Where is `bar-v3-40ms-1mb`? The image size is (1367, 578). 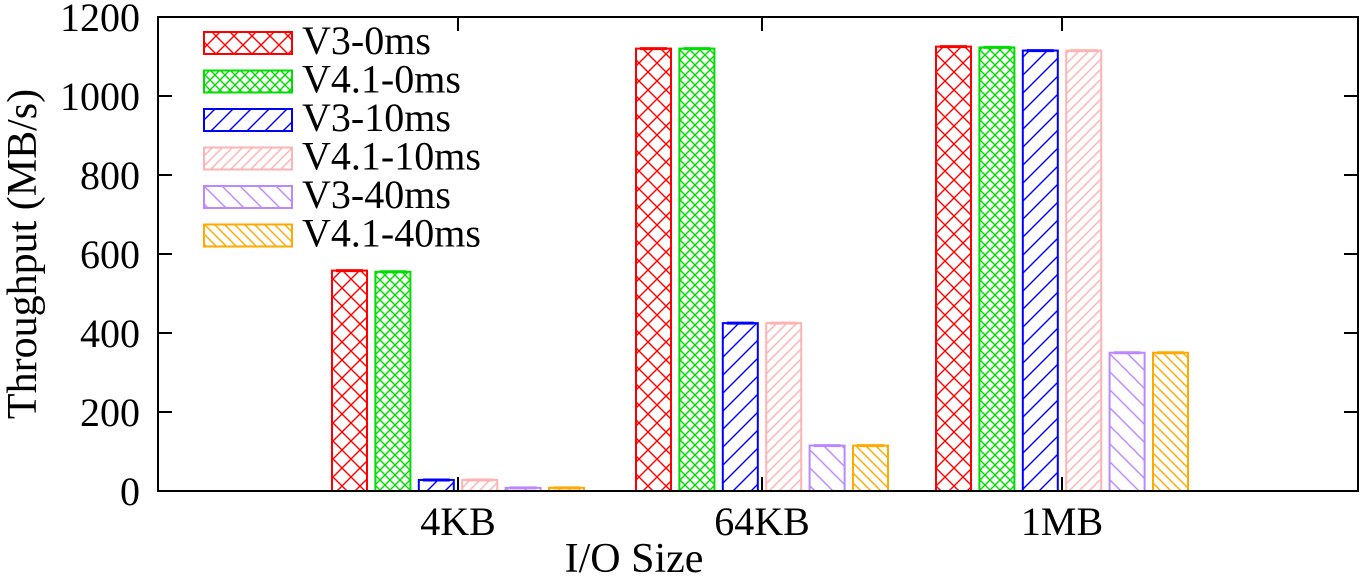
bar-v3-40ms-1mb is located at coordinates (1127, 421).